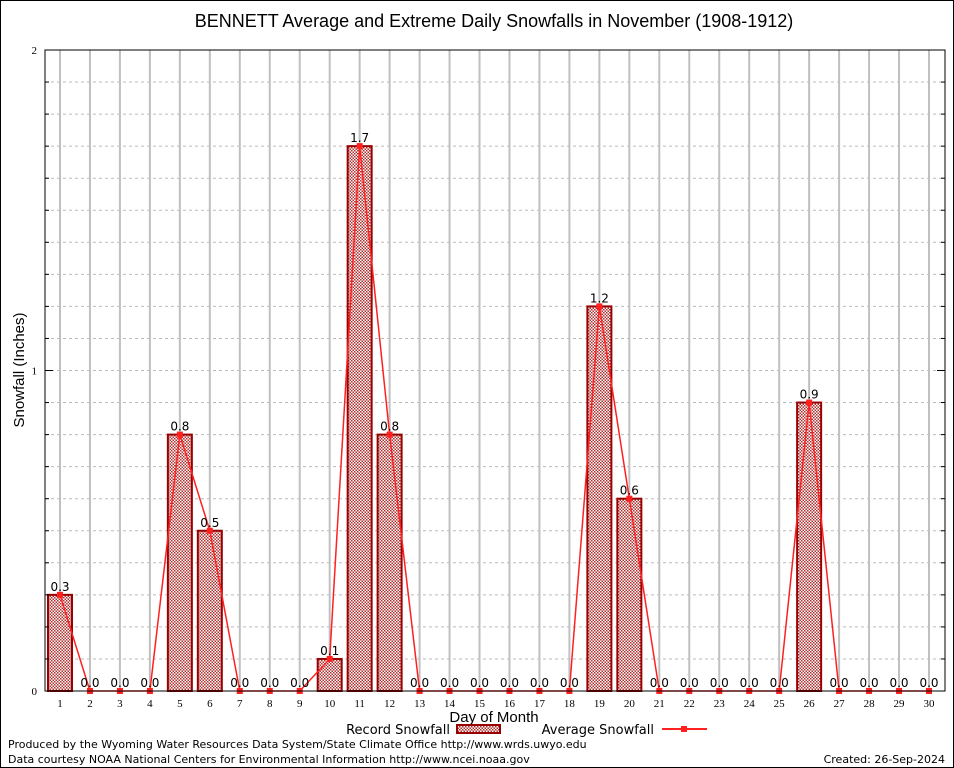 The width and height of the screenshot is (954, 768). Describe the element at coordinates (629, 491) in the screenshot. I see `record-value-label: 0.6` at that location.